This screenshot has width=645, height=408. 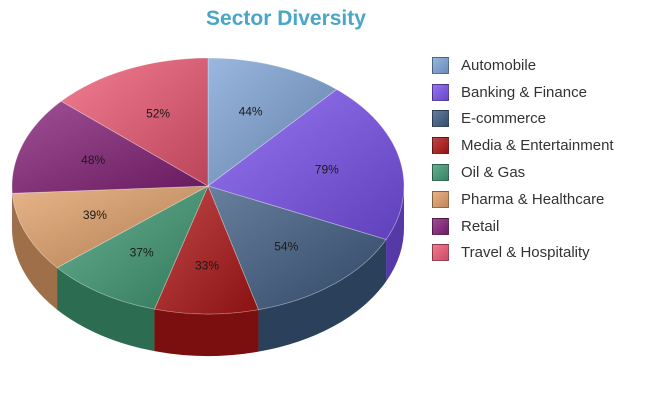 What do you see at coordinates (523, 226) in the screenshot?
I see `legend-item-retail: Retail` at bounding box center [523, 226].